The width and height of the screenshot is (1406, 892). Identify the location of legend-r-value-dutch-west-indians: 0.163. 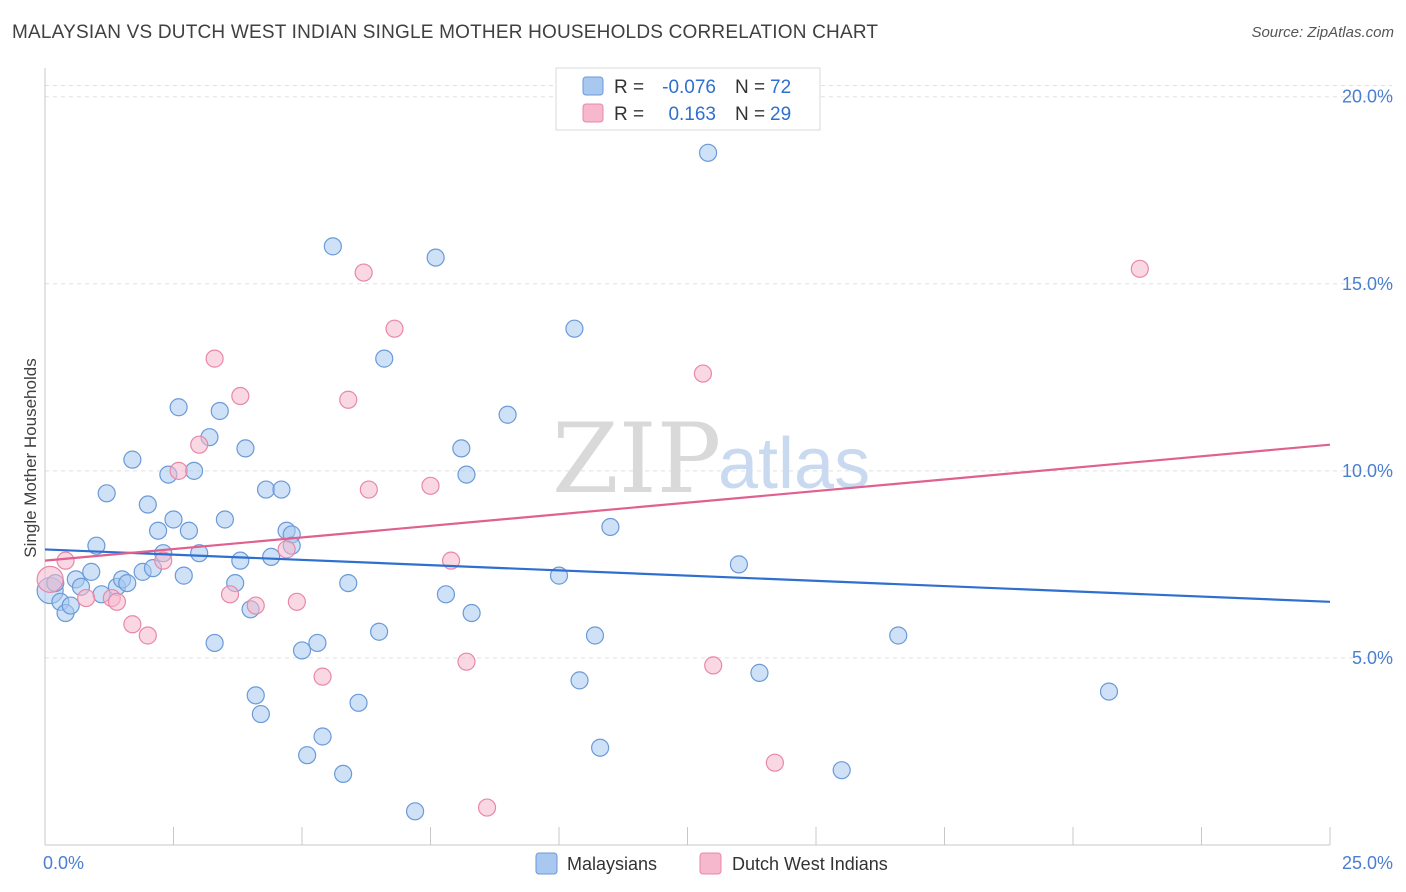
(692, 114).